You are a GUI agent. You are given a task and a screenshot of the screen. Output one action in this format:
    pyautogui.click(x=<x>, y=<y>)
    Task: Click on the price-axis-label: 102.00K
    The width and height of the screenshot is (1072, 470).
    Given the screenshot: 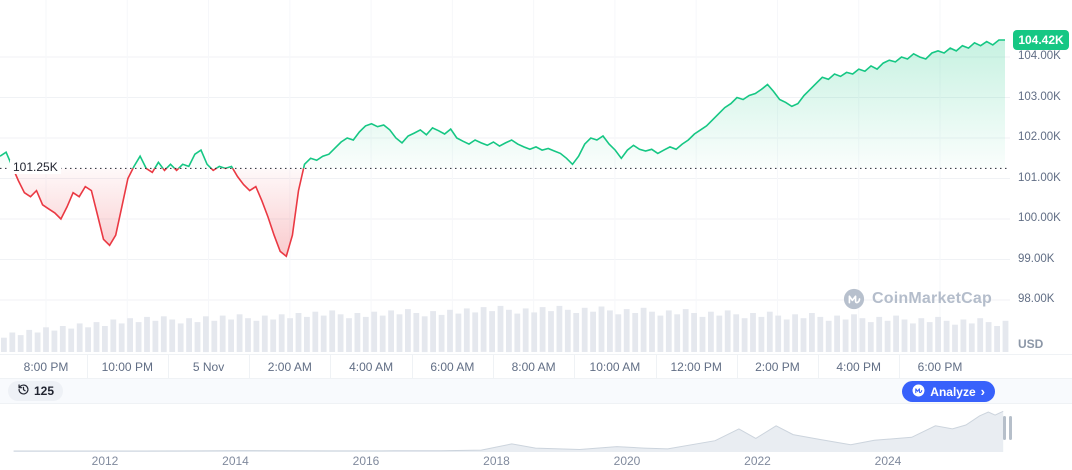 What is the action you would take?
    pyautogui.click(x=1039, y=137)
    